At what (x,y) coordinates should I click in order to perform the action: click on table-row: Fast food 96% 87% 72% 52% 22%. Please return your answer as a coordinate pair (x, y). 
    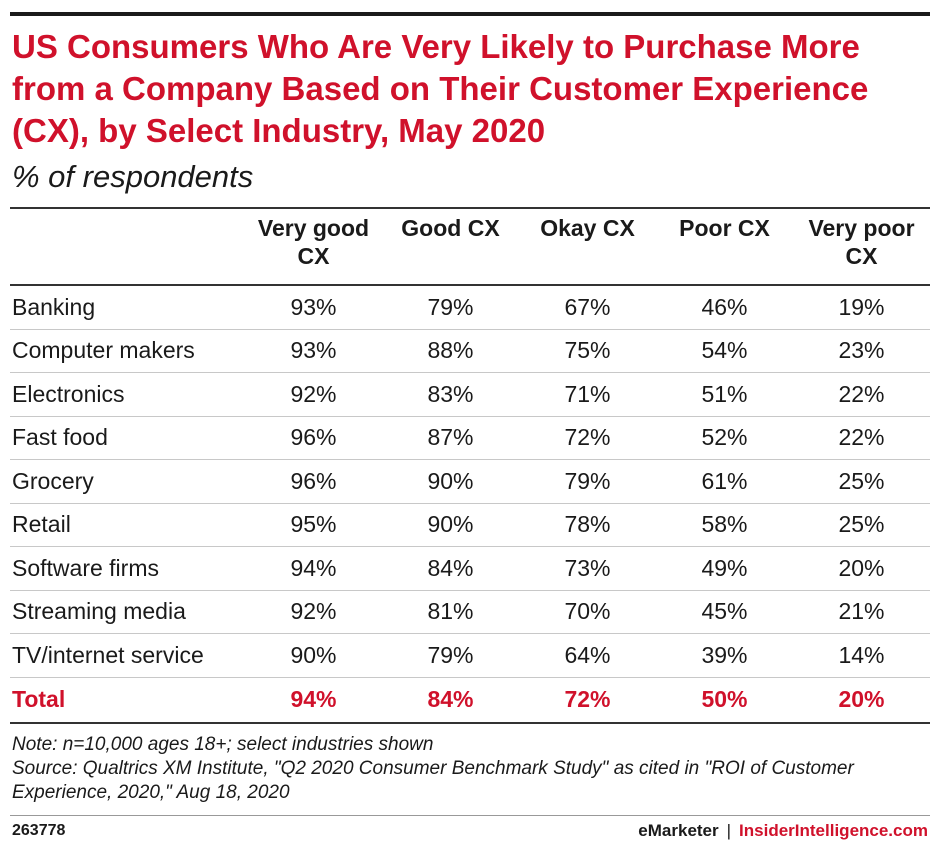
    Looking at the image, I should click on (470, 438).